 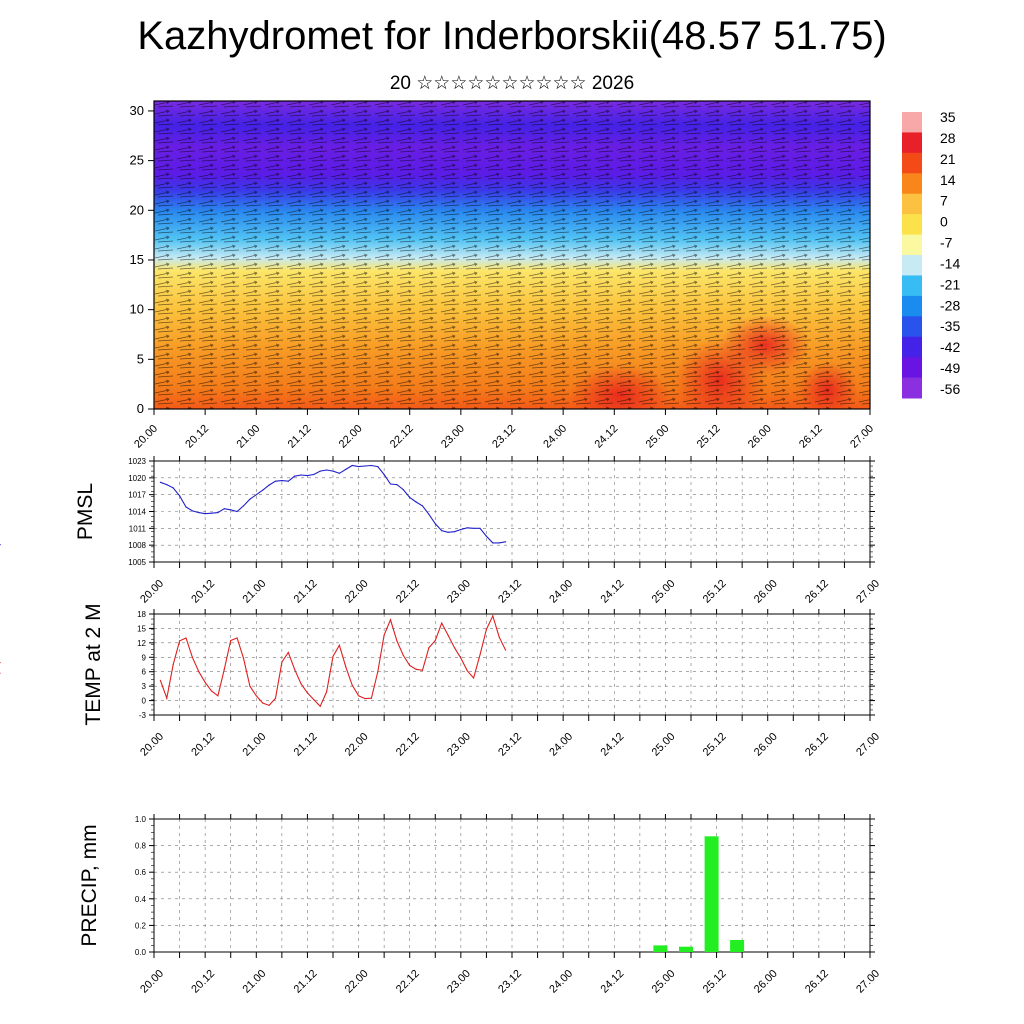 I want to click on x-tick-label: 26.00, so click(x=766, y=745).